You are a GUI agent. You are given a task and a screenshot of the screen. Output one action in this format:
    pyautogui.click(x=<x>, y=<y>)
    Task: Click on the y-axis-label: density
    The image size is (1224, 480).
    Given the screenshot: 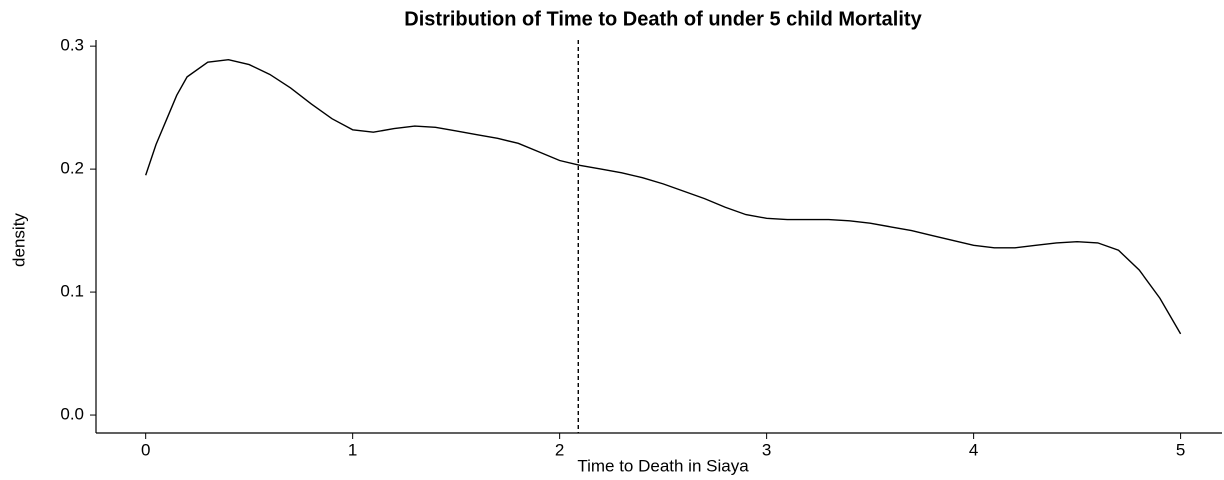 What is the action you would take?
    pyautogui.click(x=18, y=240)
    